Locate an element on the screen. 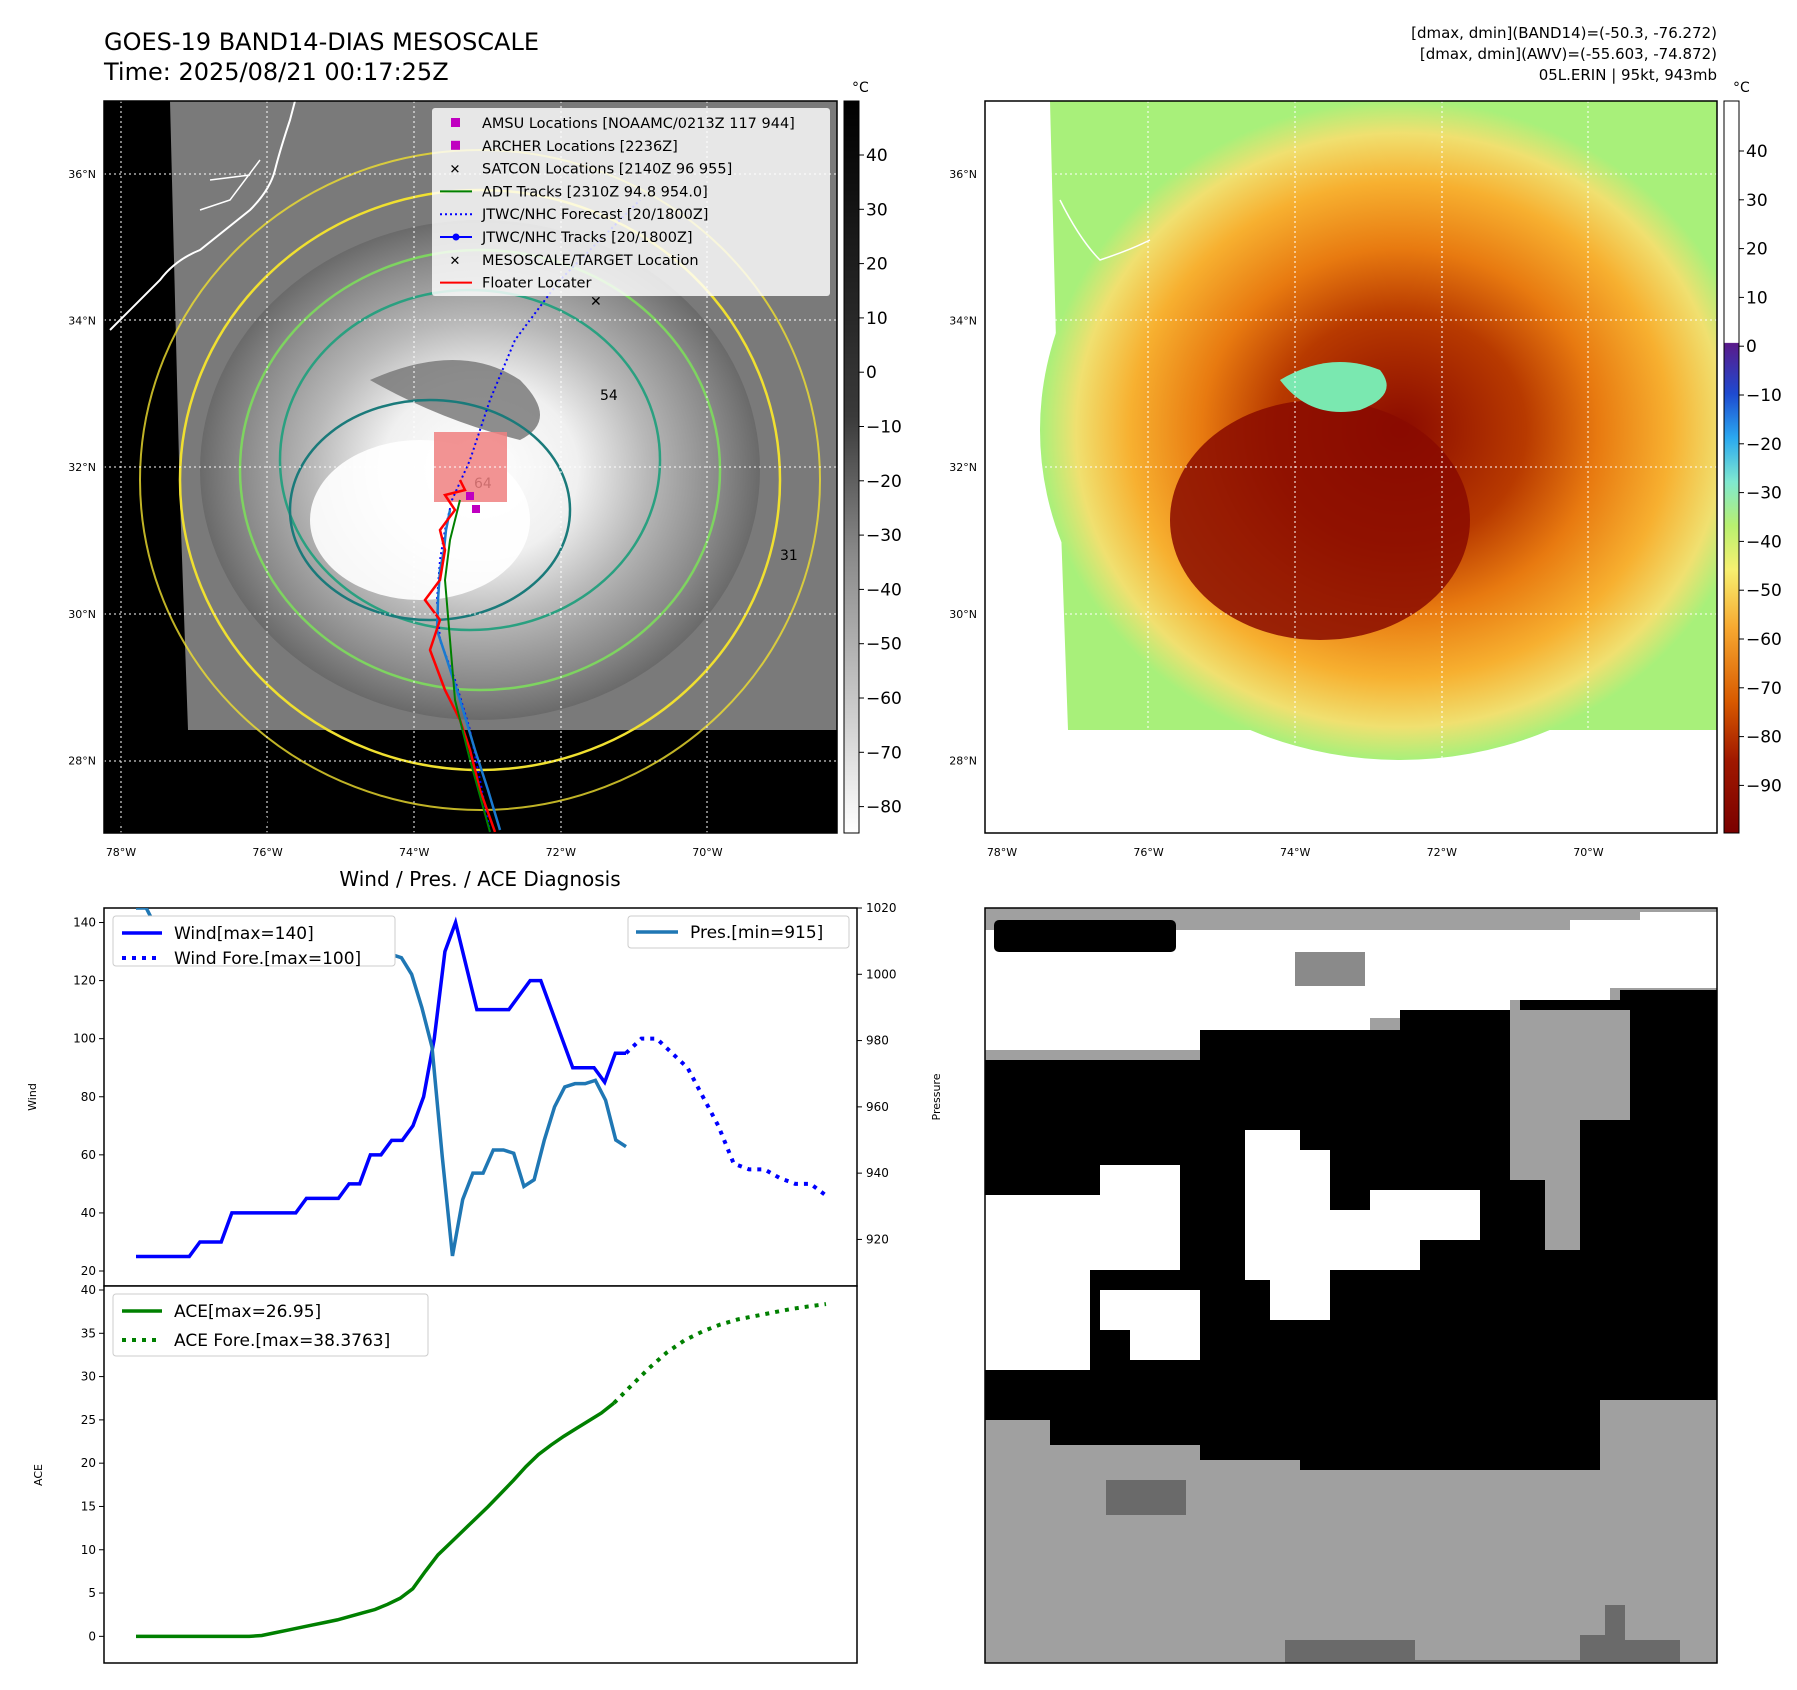 The image size is (1797, 1690). ir-cbar-tick-label: −80 is located at coordinates (884, 808).